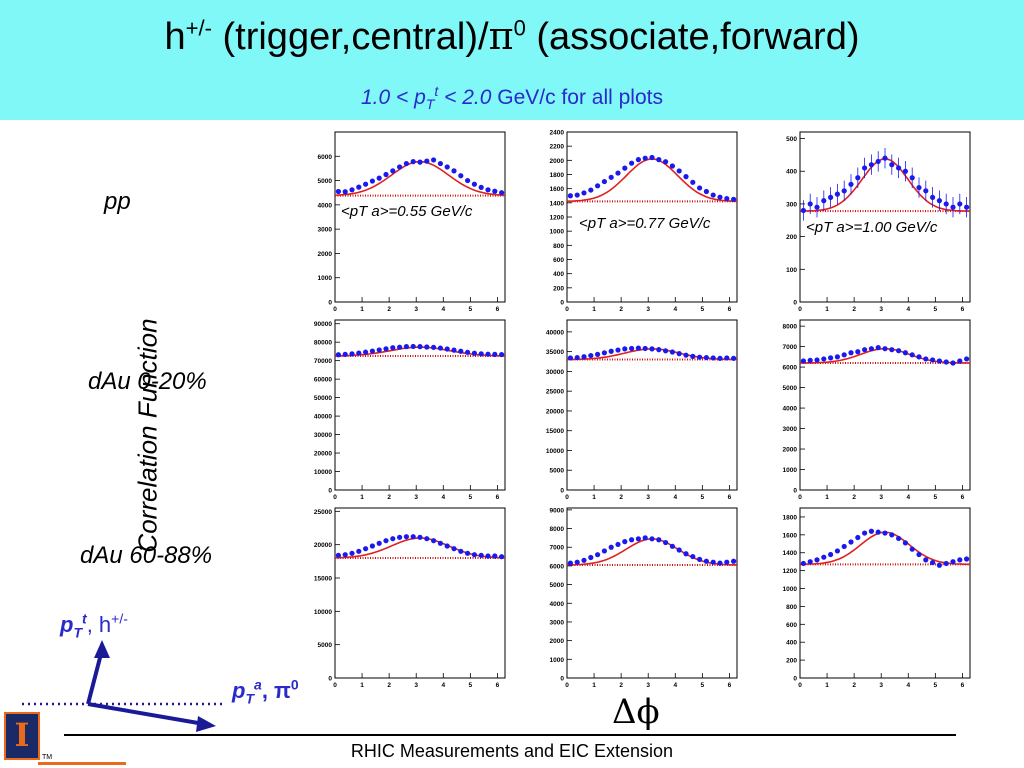 This screenshot has height=768, width=1024. I want to click on y-tick-label: 40000, so click(555, 332).